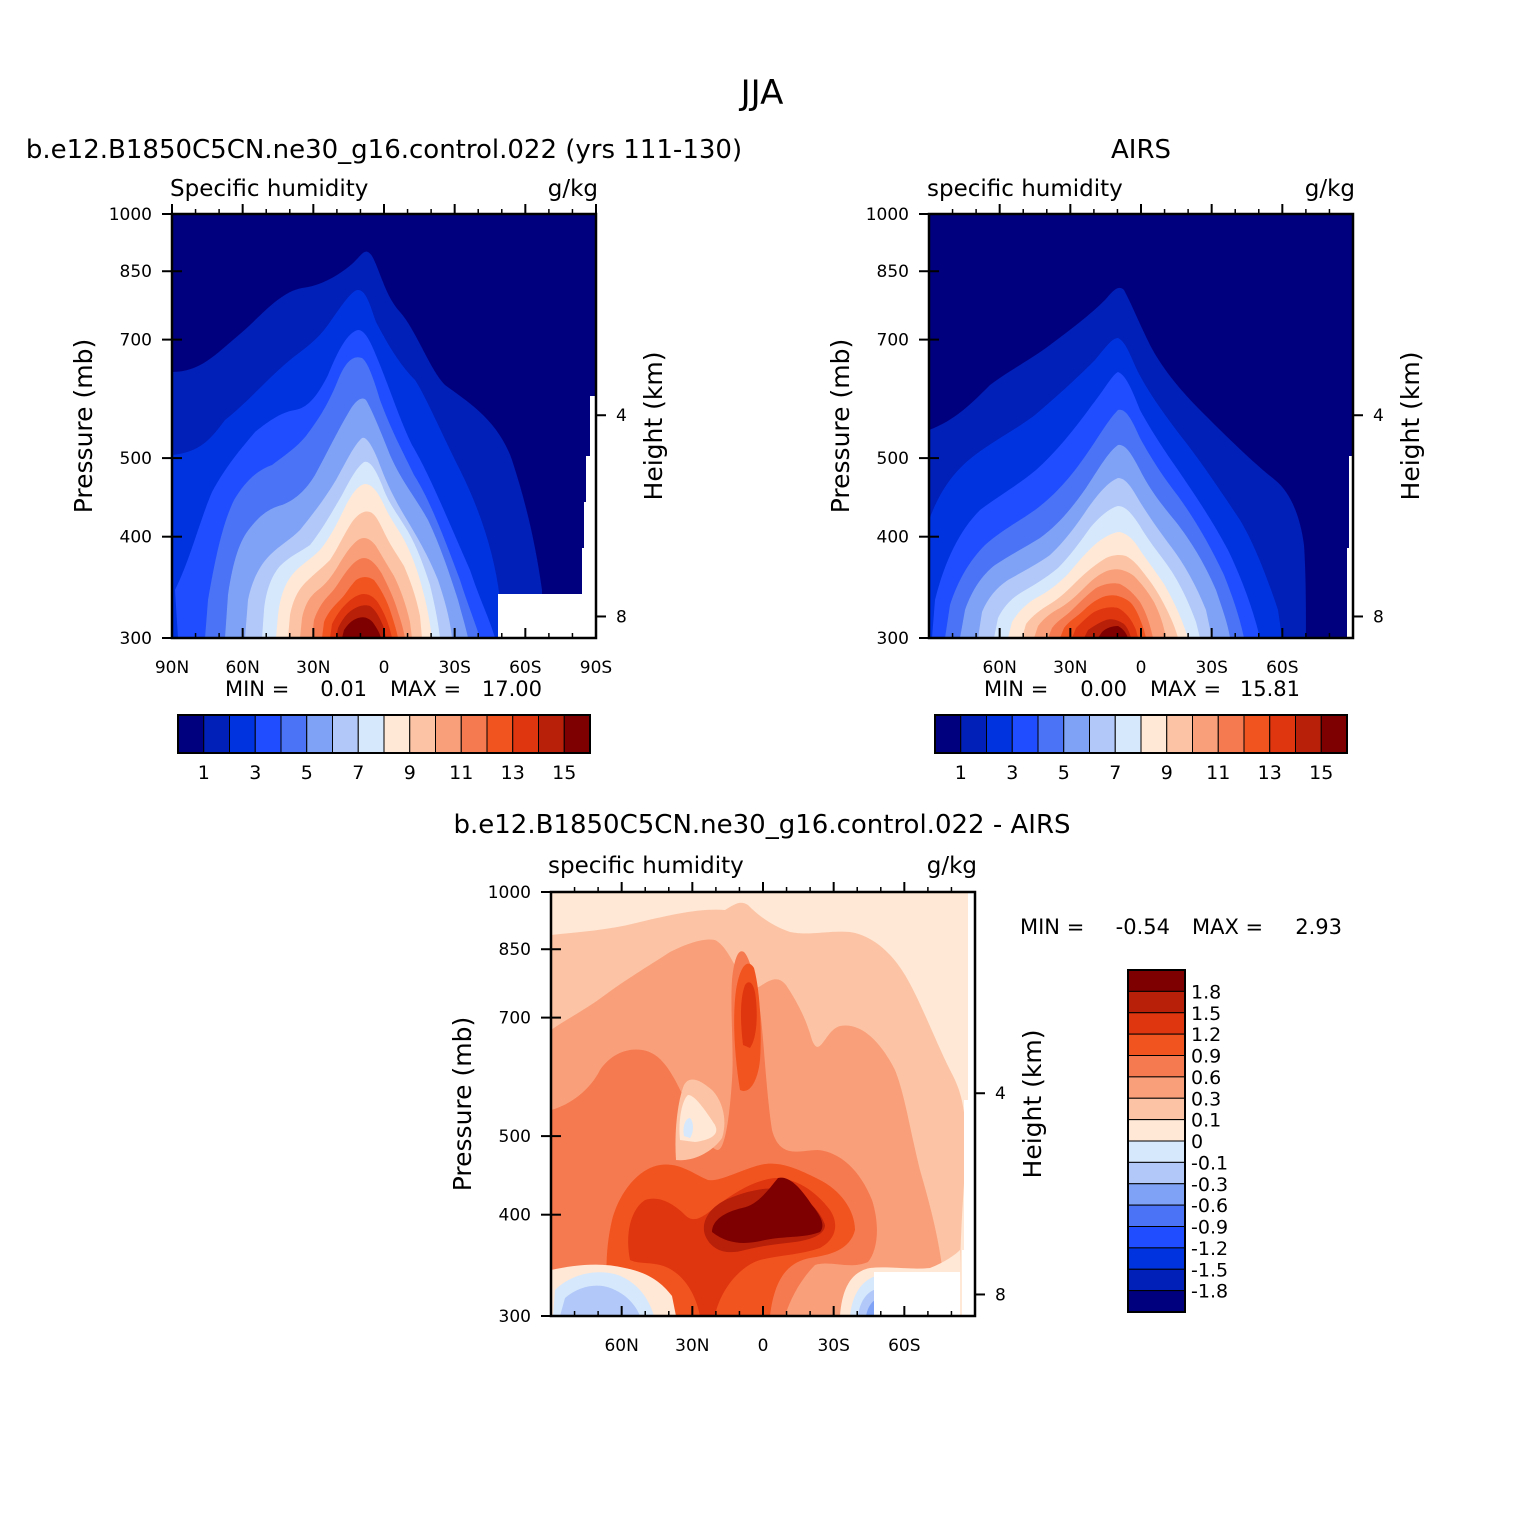 Image resolution: width=1525 pixels, height=1525 pixels. Describe the element at coordinates (904, 1346) in the screenshot. I see `x-tick-label-diff-4: 60S` at that location.